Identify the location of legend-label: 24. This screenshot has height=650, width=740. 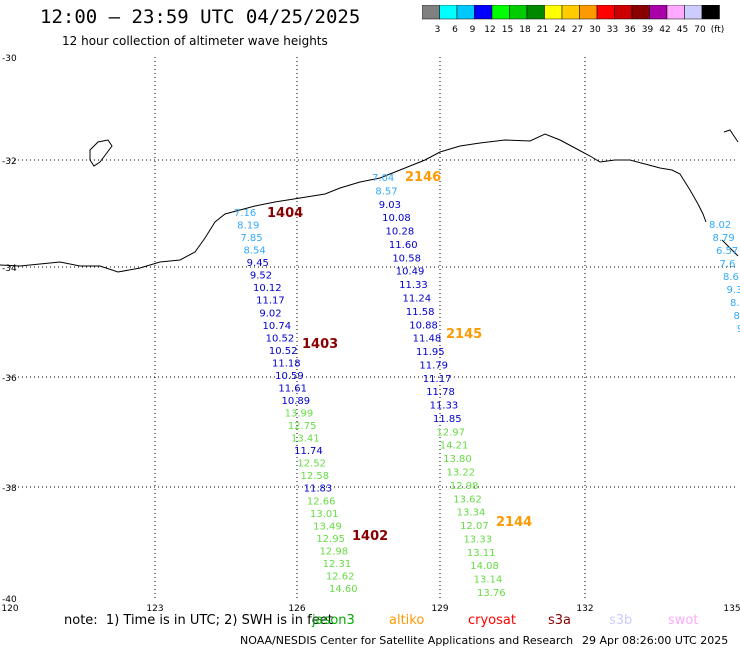
(560, 30).